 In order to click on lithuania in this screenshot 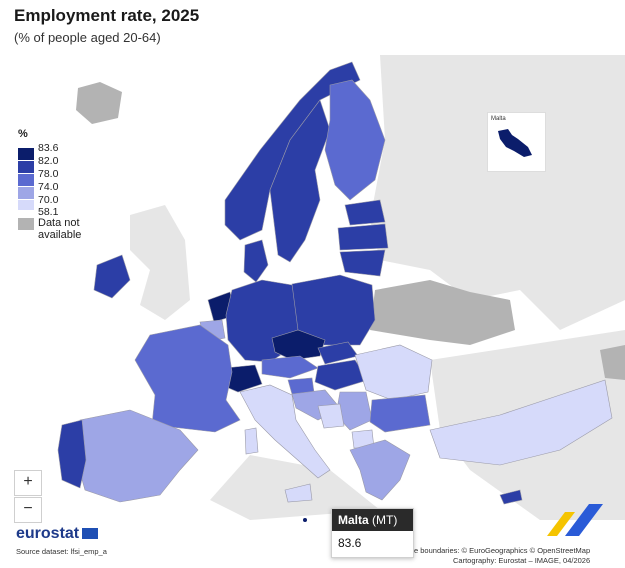, I will do `click(362, 263)`.